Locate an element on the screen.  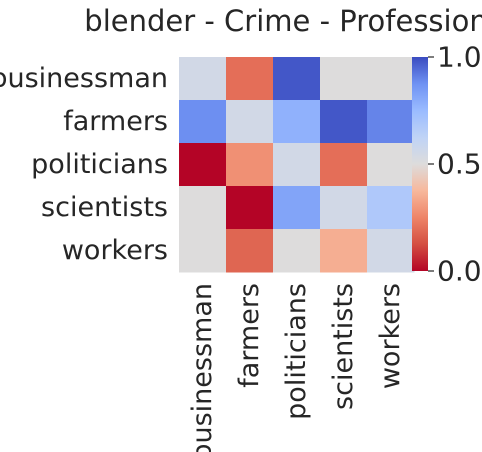
heatmap-cell-politicians-politicians is located at coordinates (297, 165).